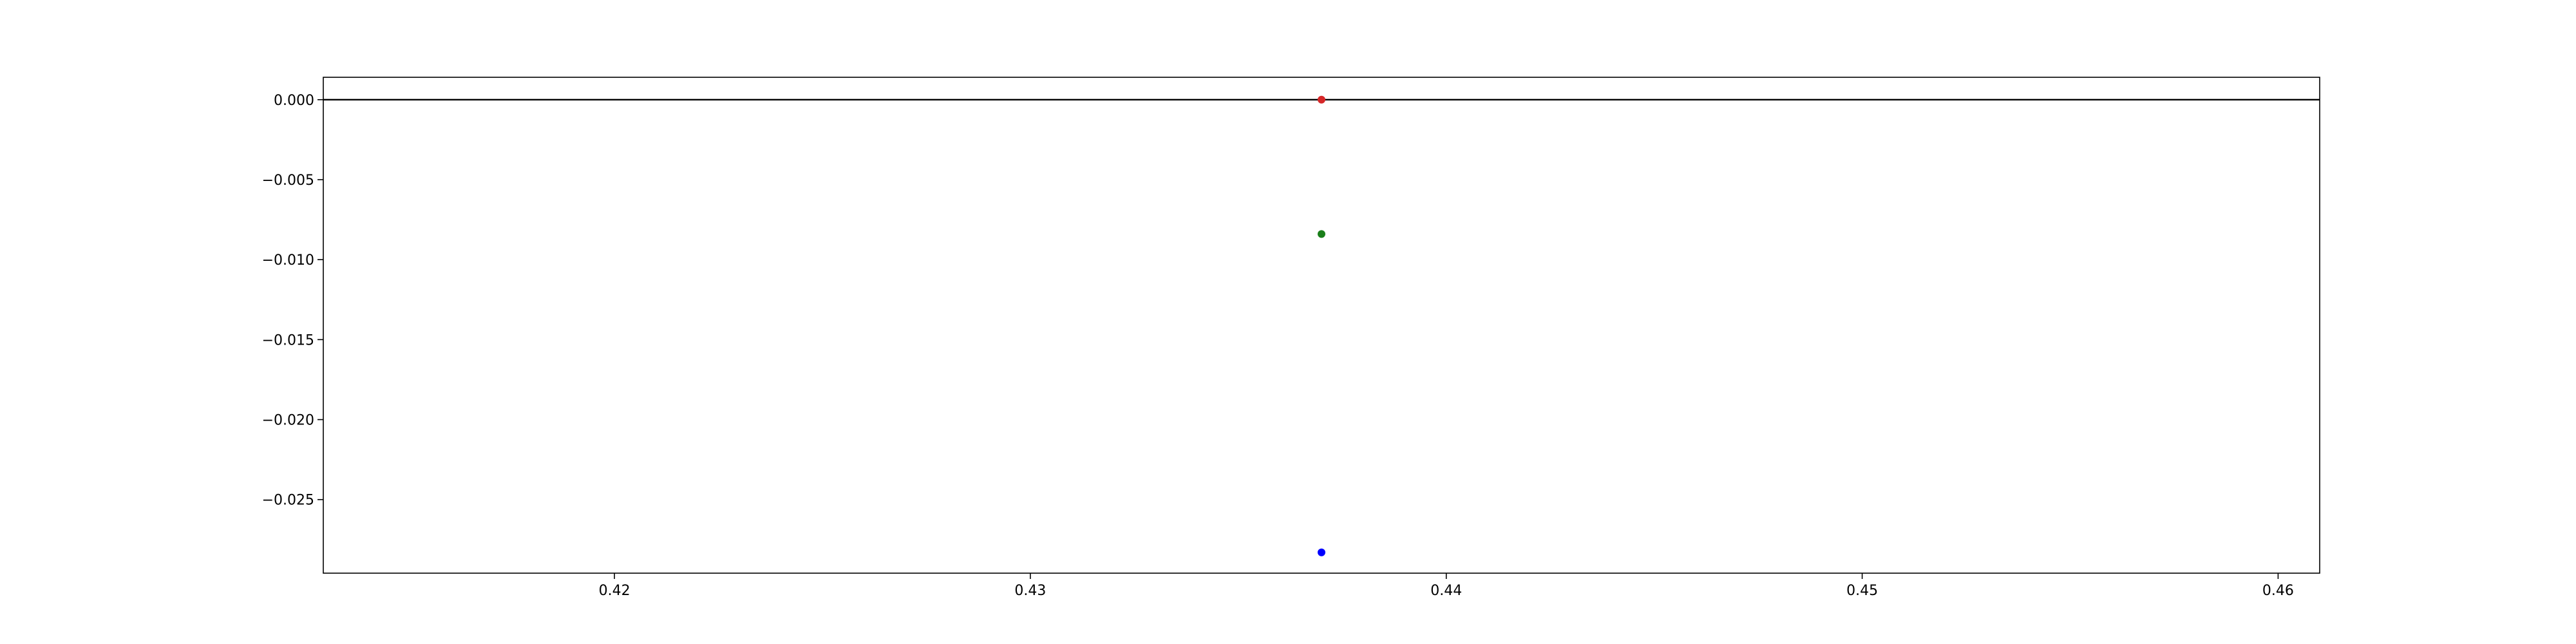 The width and height of the screenshot is (2576, 644). I want to click on y-axis: 0.000 −0.005 −0.010 −0.015 −0.020 −0.025, so click(293, 301).